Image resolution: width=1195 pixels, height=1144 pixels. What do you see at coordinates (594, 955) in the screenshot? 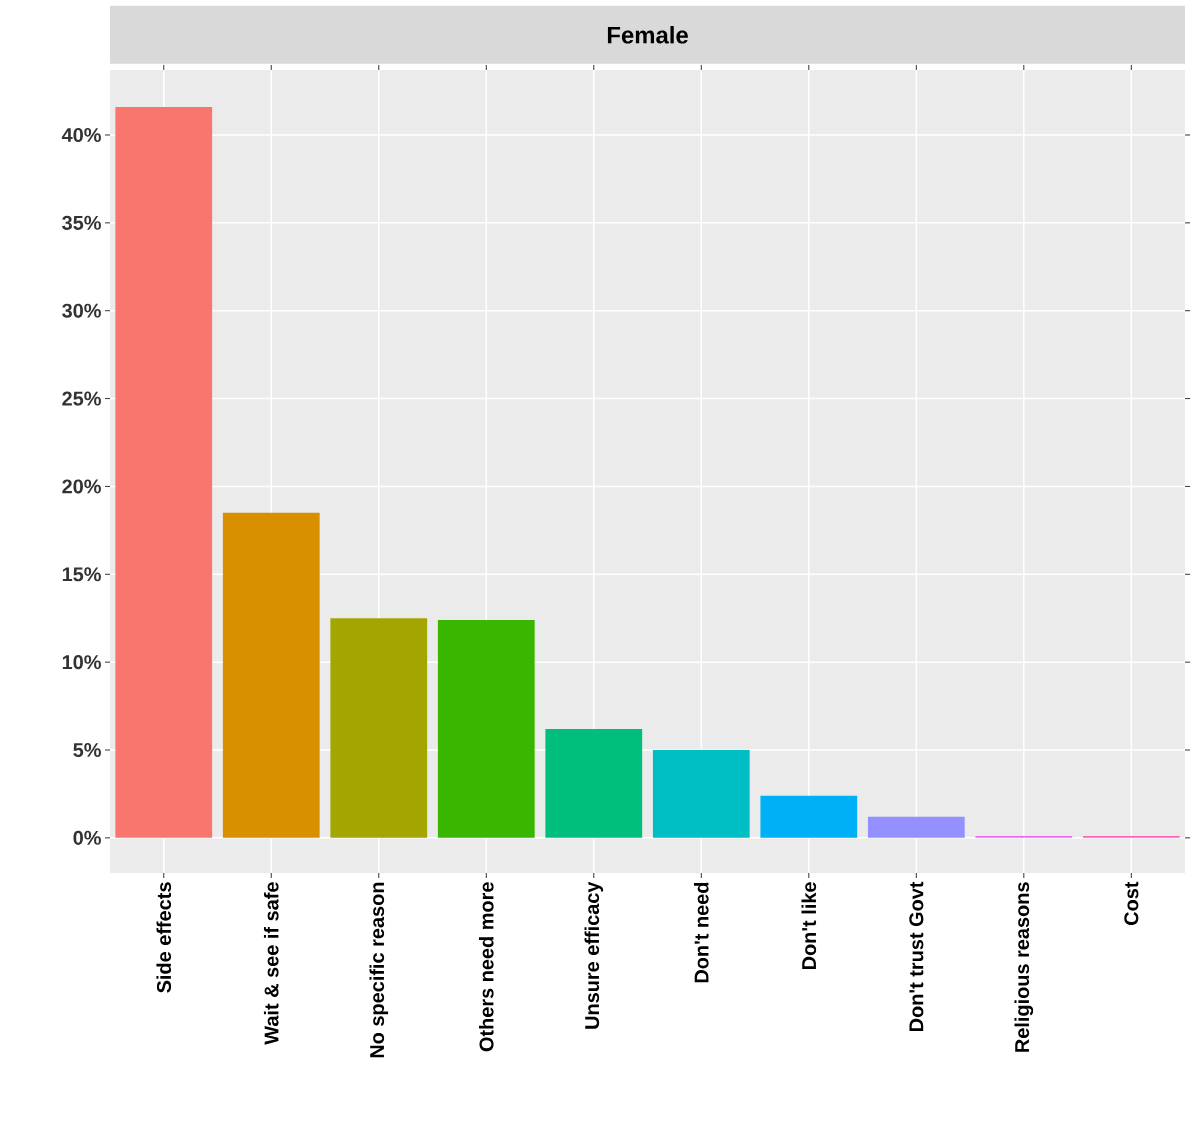
I see `x-tick-label: Unsure efficacy` at bounding box center [594, 955].